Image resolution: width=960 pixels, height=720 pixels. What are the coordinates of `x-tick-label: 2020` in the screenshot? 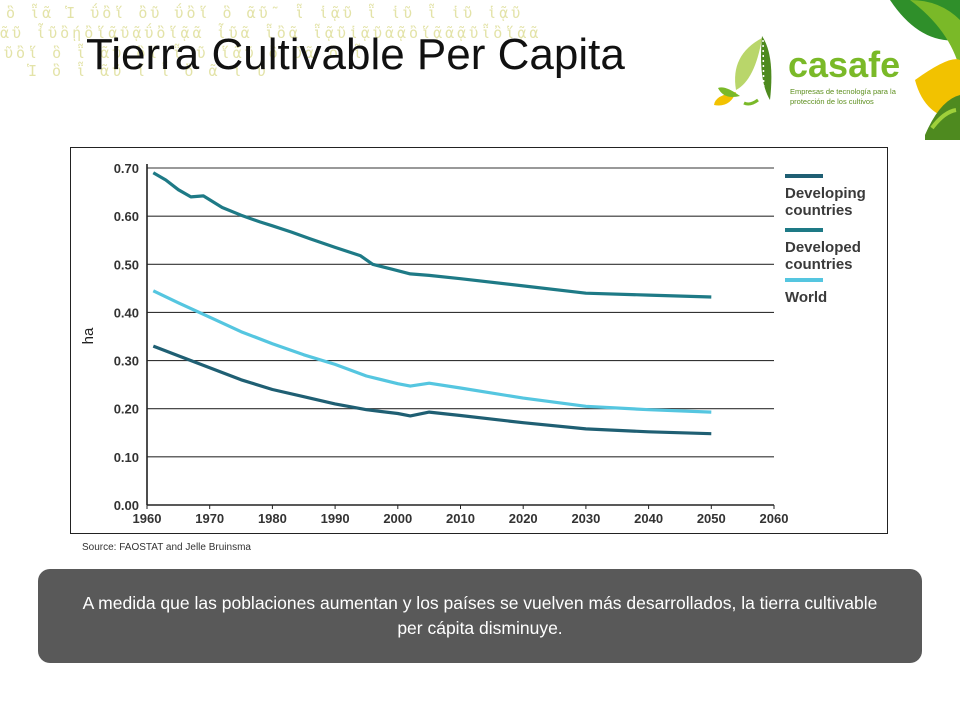 It's located at (523, 518).